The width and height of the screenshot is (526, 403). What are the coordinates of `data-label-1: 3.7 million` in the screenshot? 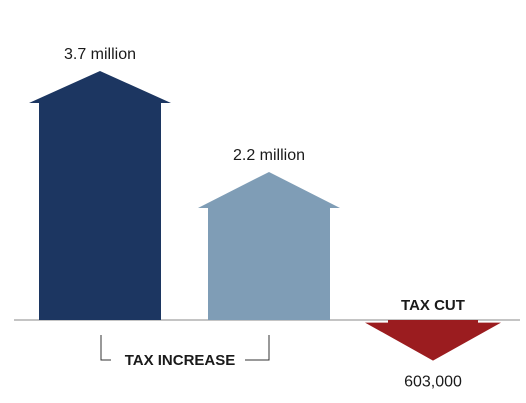 It's located at (100, 54).